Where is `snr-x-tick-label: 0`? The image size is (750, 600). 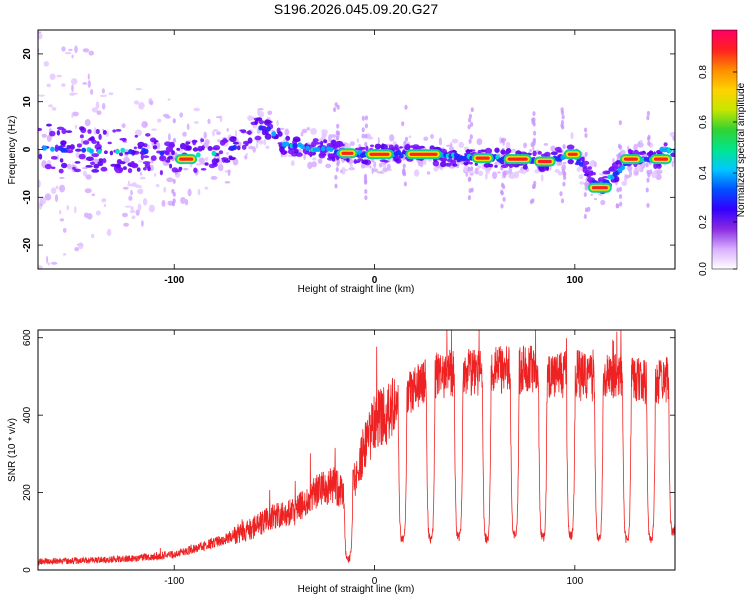
snr-x-tick-label: 0 is located at coordinates (375, 581).